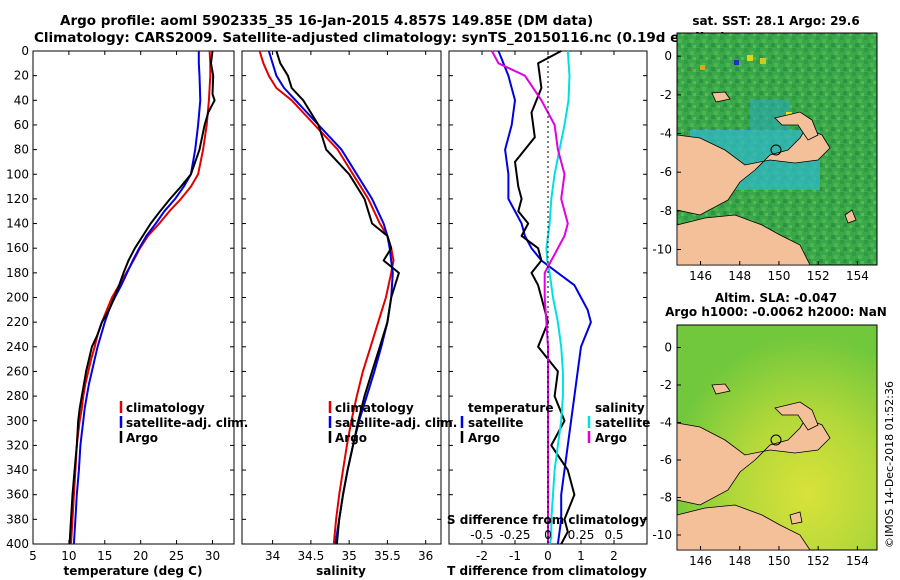 Image resolution: width=900 pixels, height=580 pixels. What do you see at coordinates (757, 454) in the screenshot?
I see `sla-land-islands` at bounding box center [757, 454].